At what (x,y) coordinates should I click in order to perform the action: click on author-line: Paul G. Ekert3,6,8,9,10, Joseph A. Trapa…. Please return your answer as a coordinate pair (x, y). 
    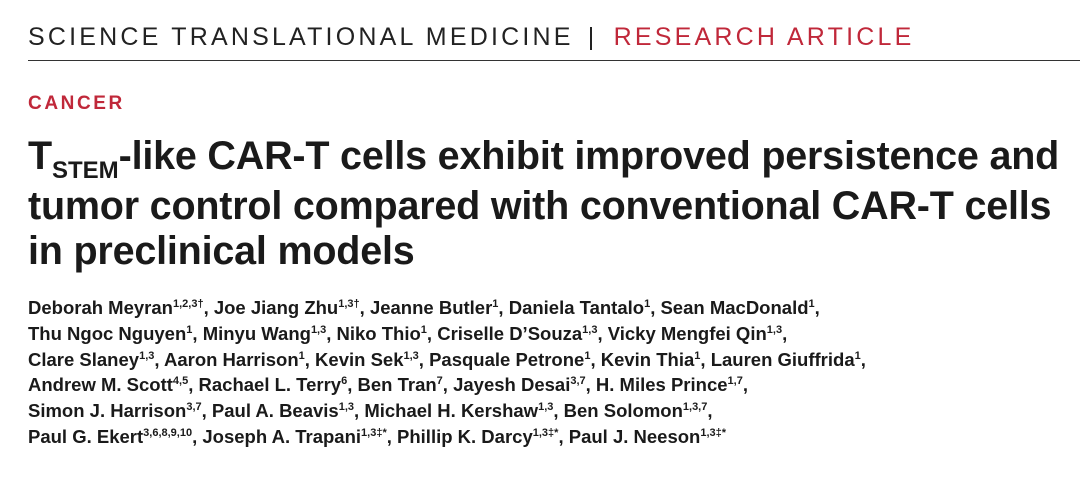
    Looking at the image, I should click on (550, 437).